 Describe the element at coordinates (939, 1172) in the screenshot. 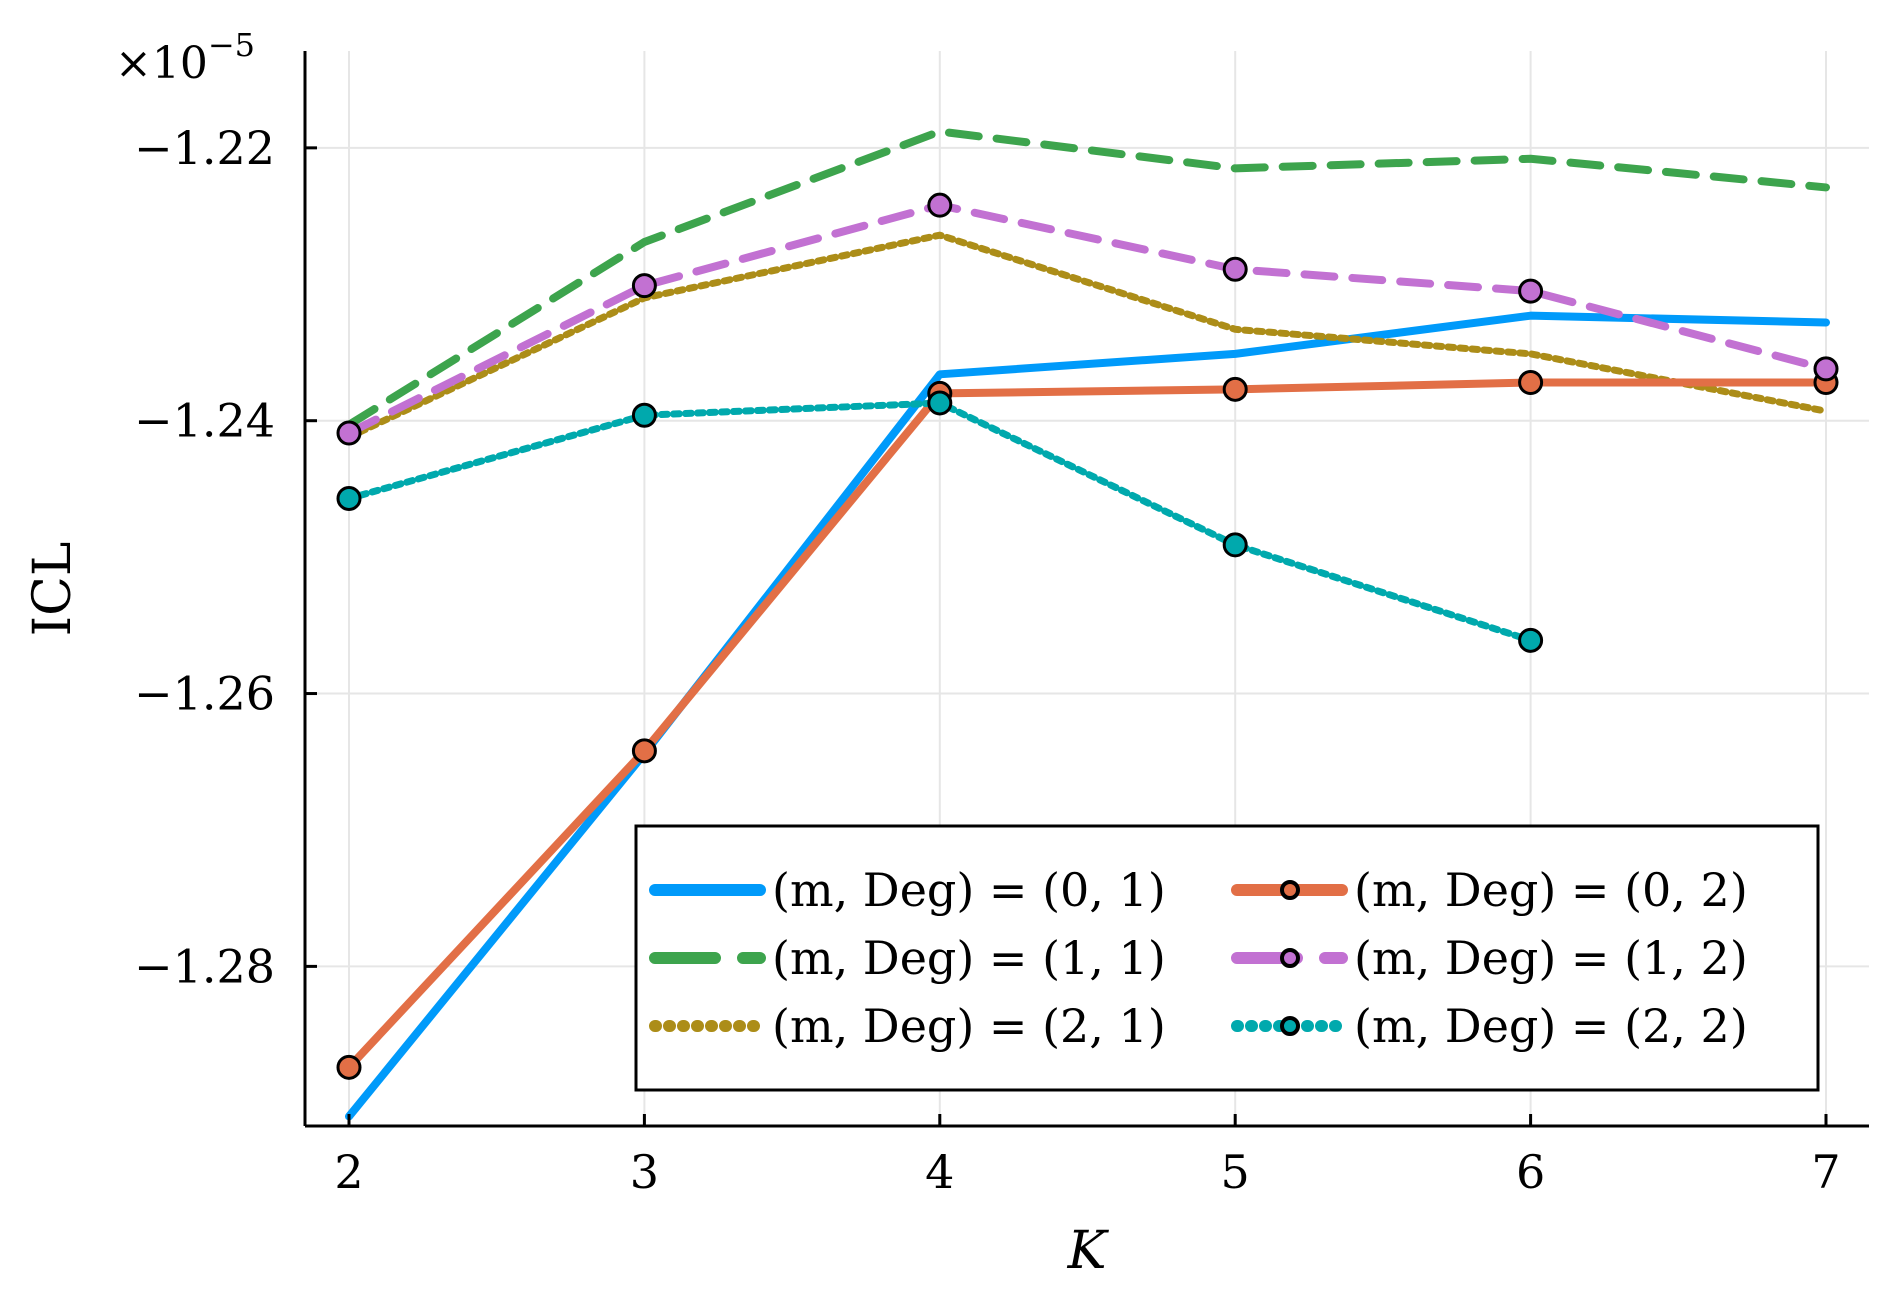

I see `x-tick-label: 4` at that location.